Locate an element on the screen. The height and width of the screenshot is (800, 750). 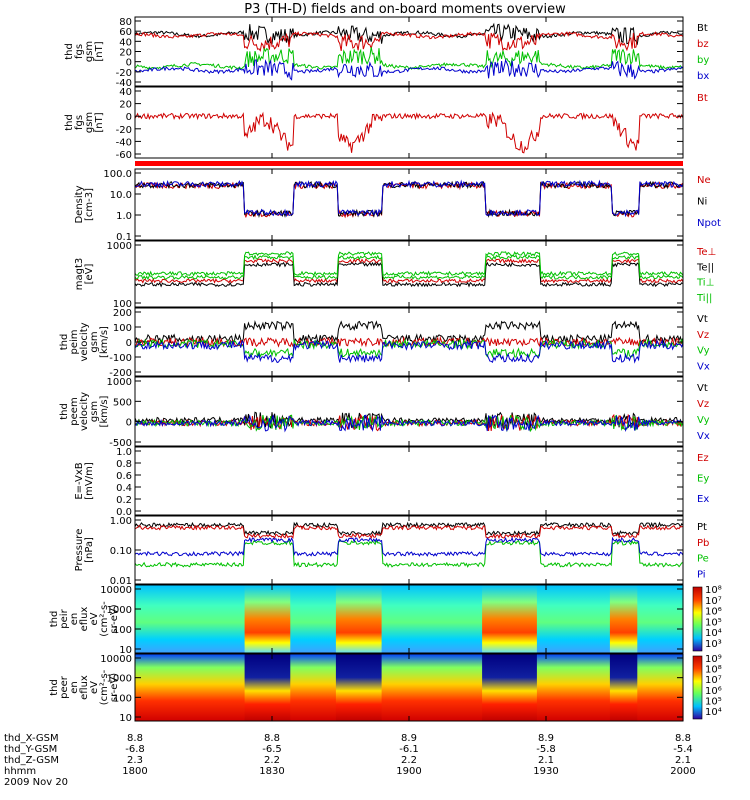
y-axis-label: thd peim velocity gsm [km/s] is located at coordinates (84, 341).